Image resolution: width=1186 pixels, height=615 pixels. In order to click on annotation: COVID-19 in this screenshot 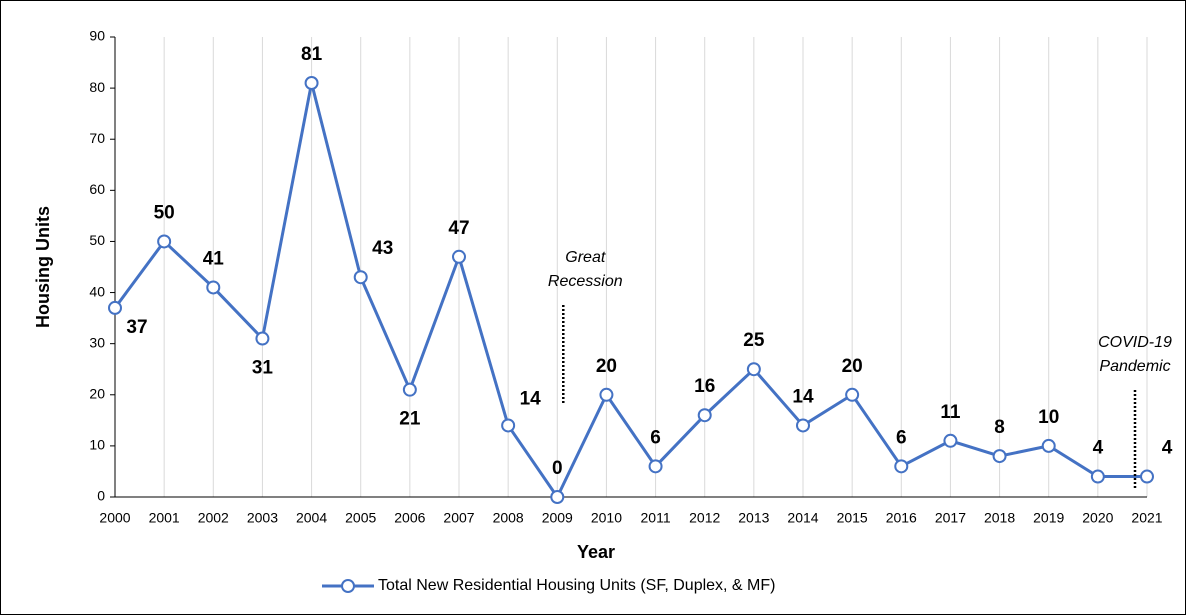, I will do `click(1135, 342)`.